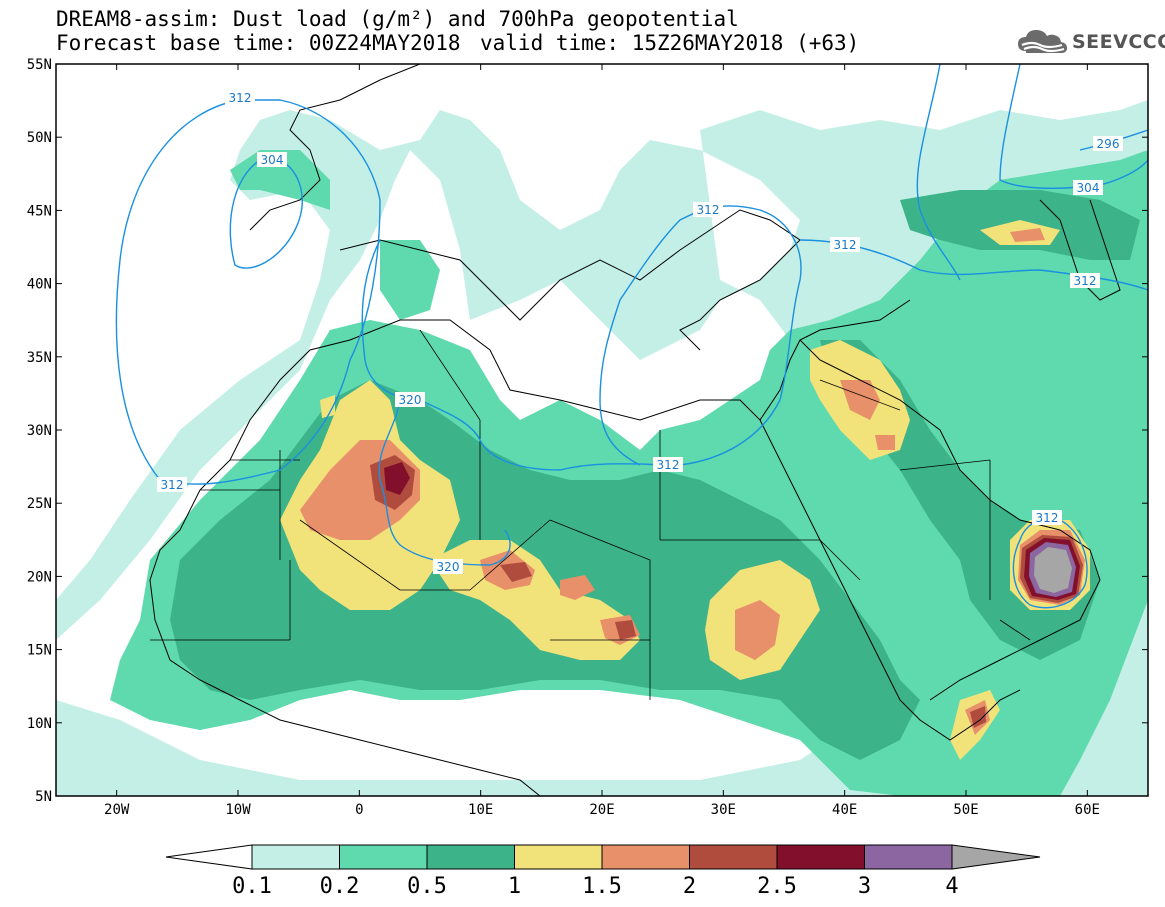  Describe the element at coordinates (1080, 250) in the screenshot. I see `coastline-caspian` at that location.